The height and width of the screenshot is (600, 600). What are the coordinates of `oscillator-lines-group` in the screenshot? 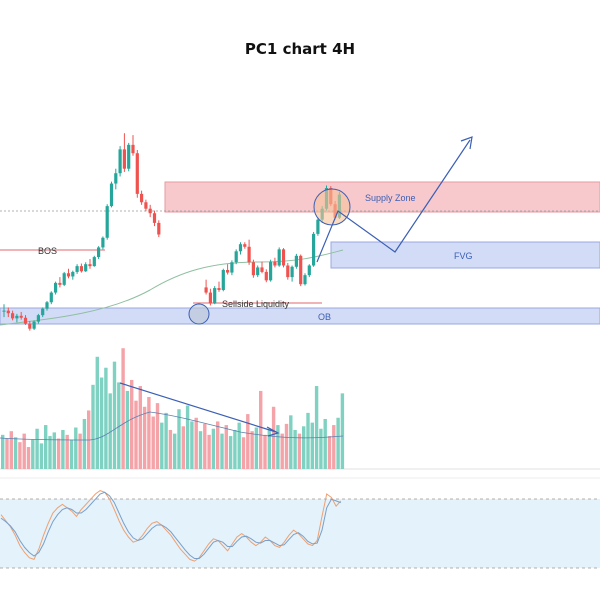 It's located at (171, 526).